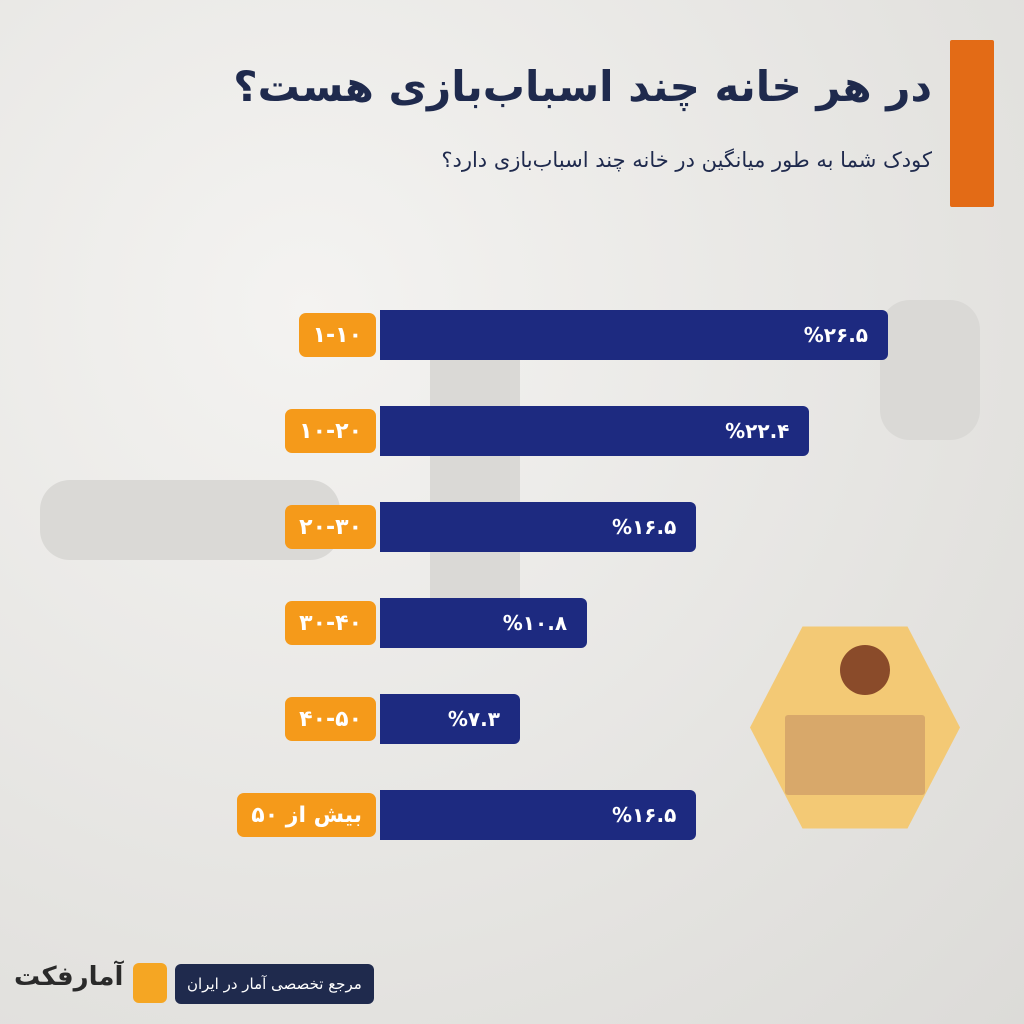 This screenshot has width=1024, height=1024. Describe the element at coordinates (330, 527) in the screenshot. I see `category-label: ۲۰-۳۰` at that location.